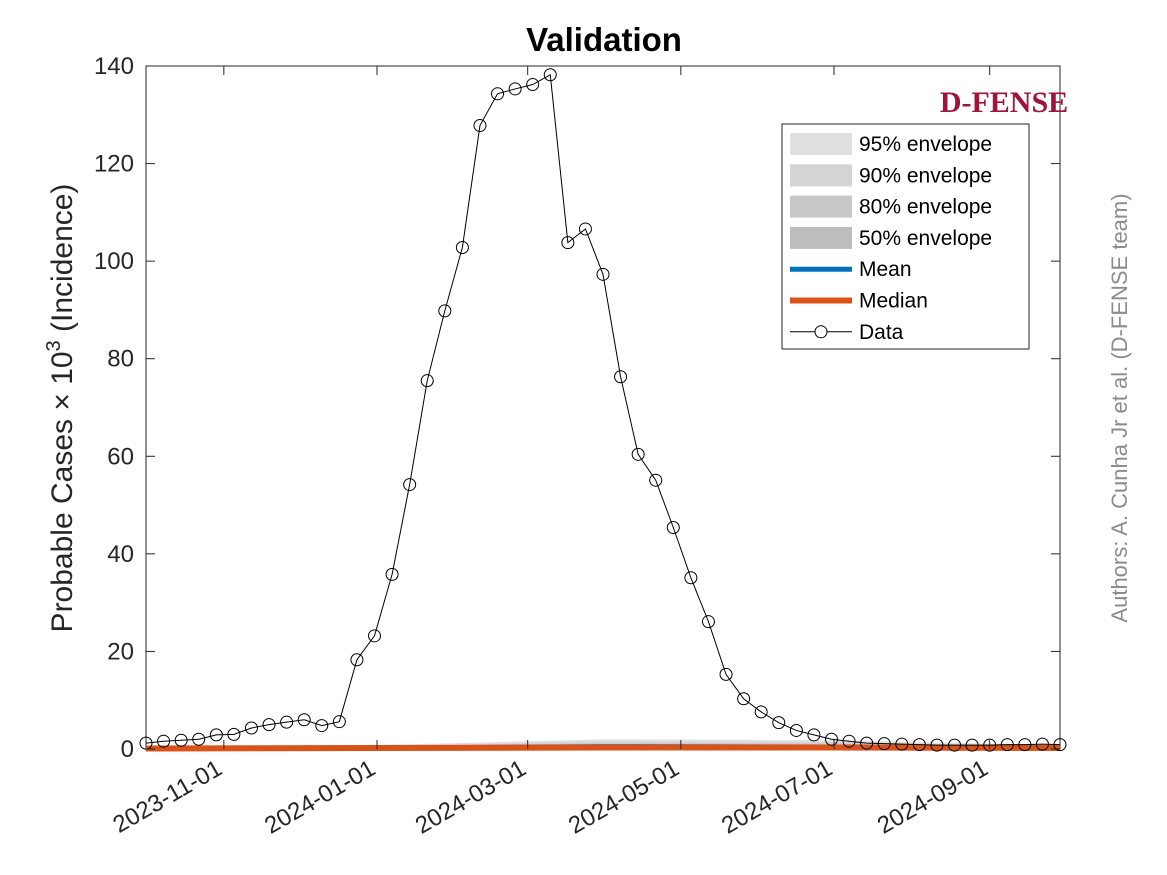  Describe the element at coordinates (120, 359) in the screenshot. I see `y-tick-label: 80` at that location.